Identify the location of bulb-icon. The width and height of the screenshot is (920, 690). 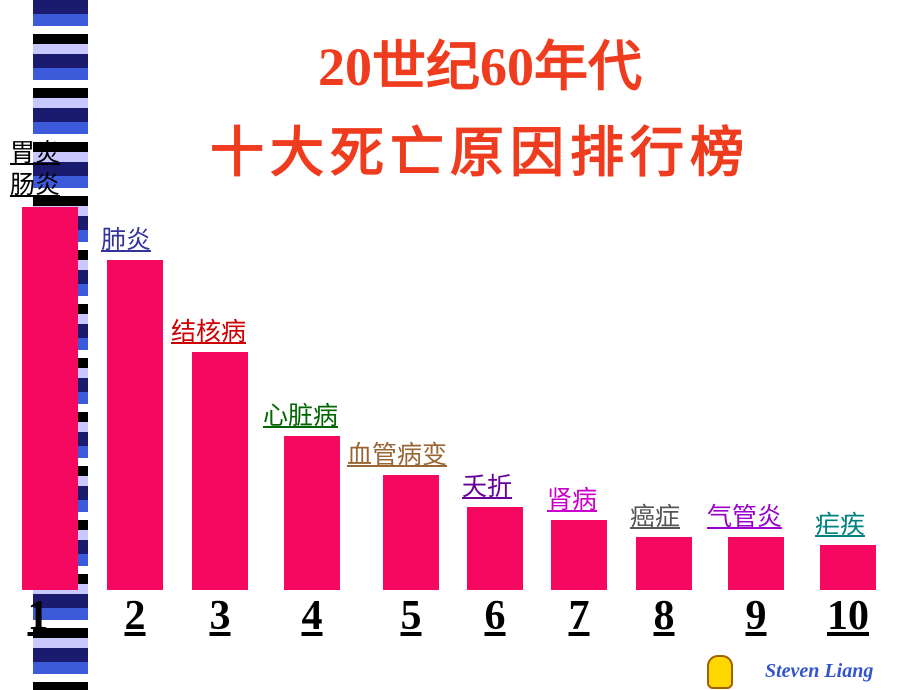
(720, 672).